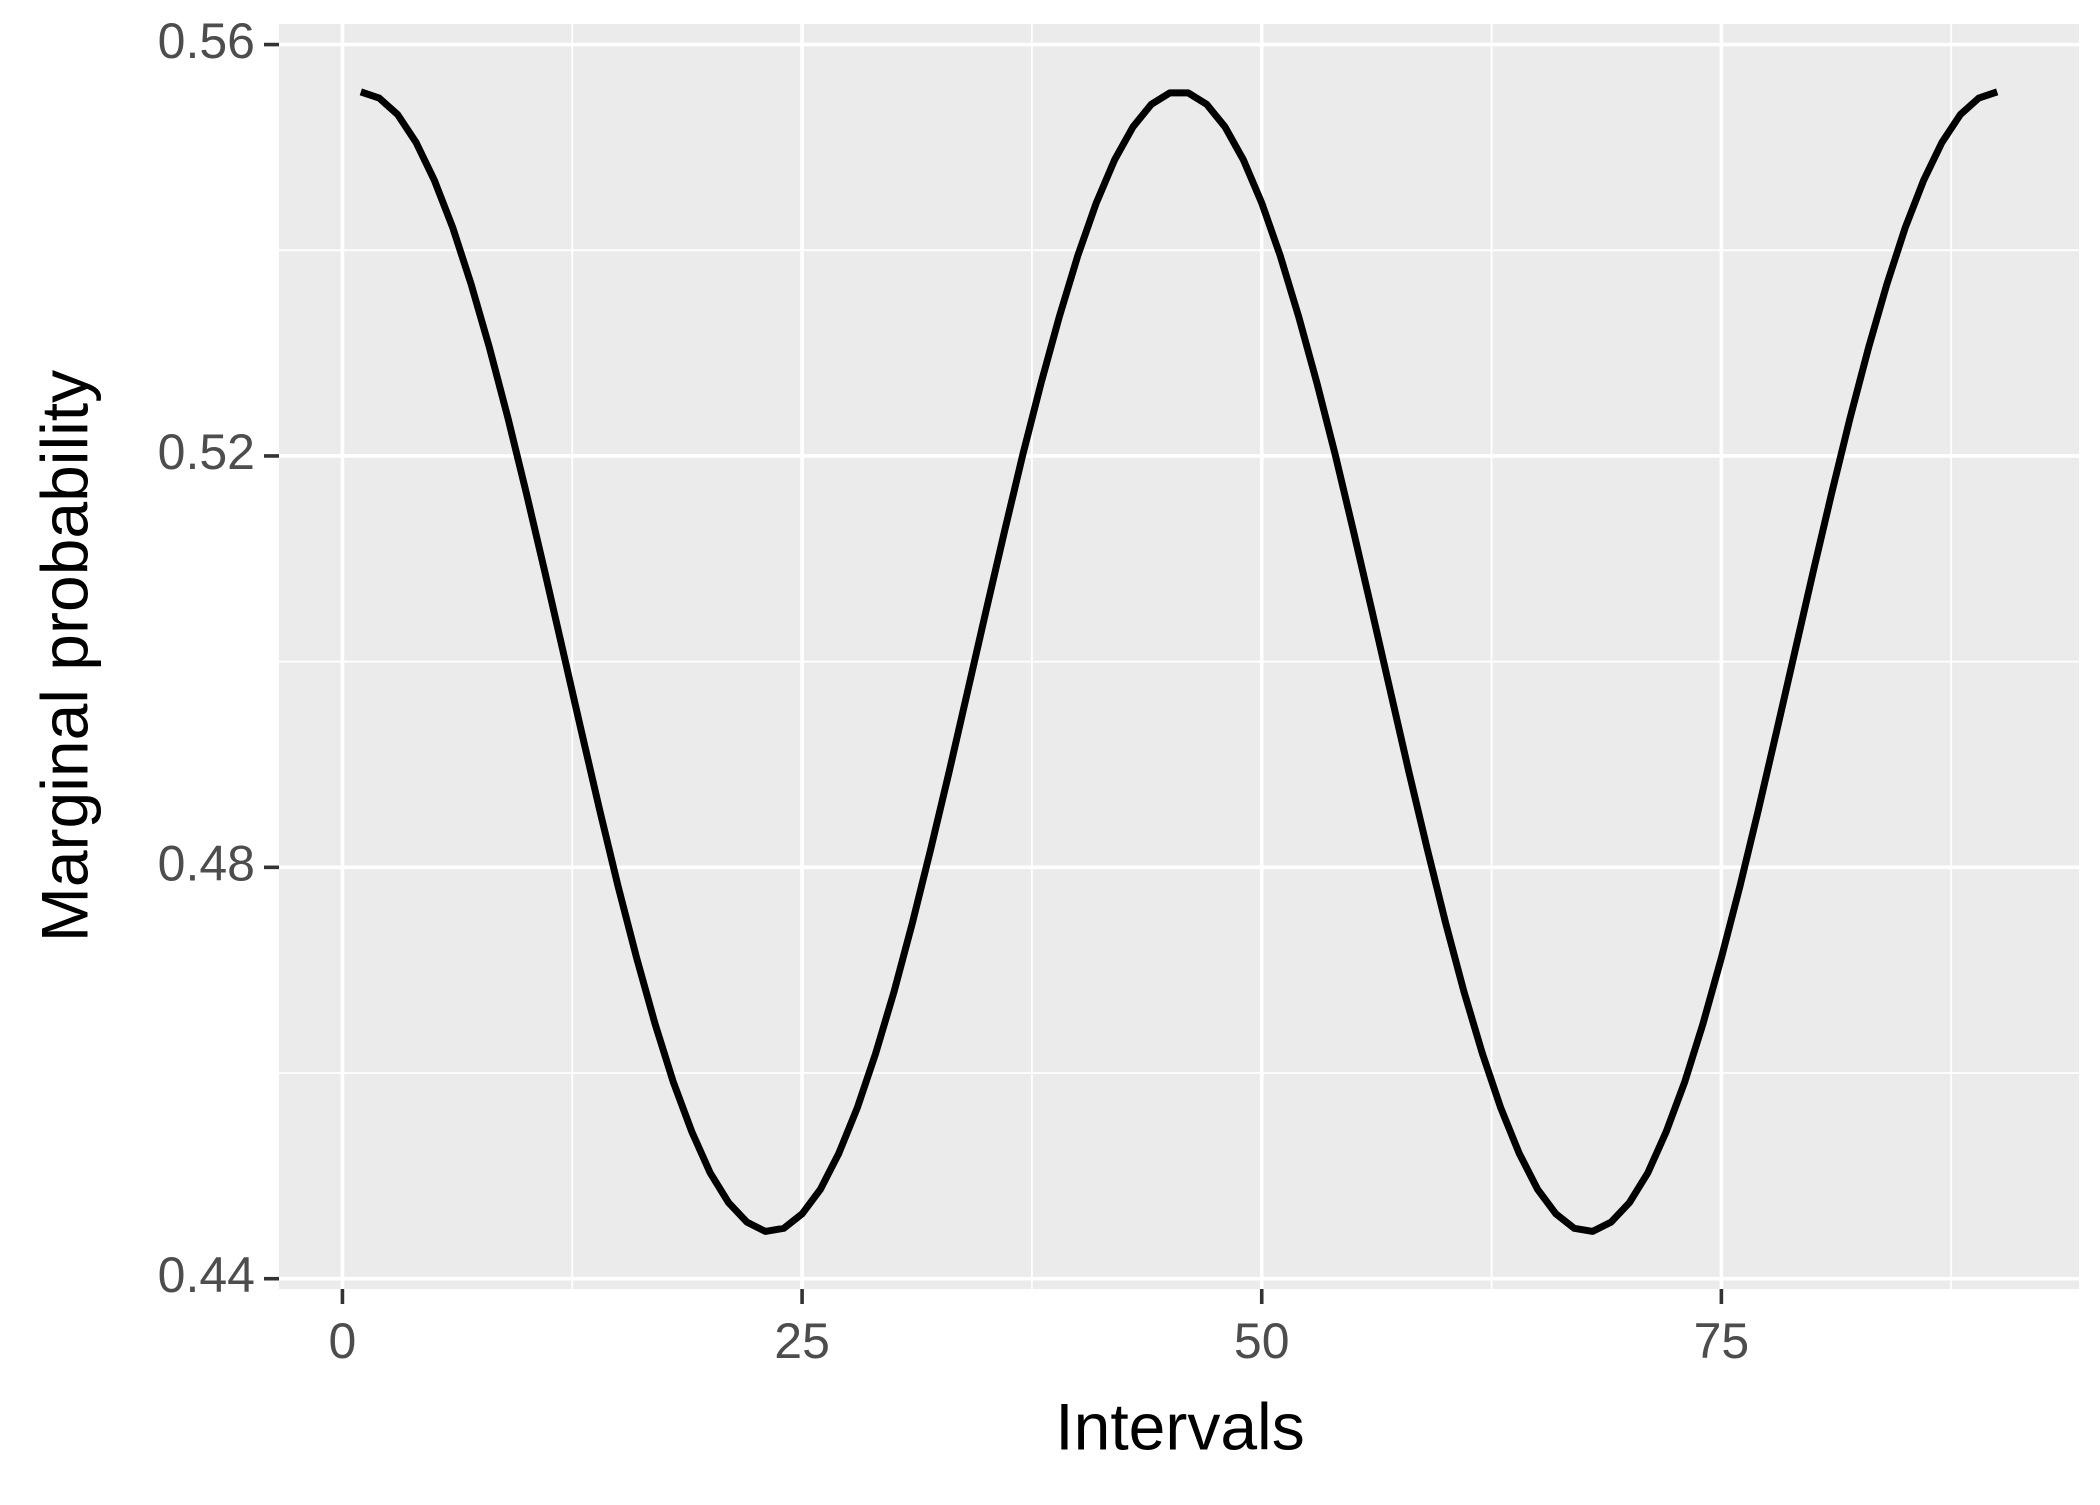 Image resolution: width=2100 pixels, height=1505 pixels. I want to click on x-axis-title: Intervals, so click(1179, 1426).